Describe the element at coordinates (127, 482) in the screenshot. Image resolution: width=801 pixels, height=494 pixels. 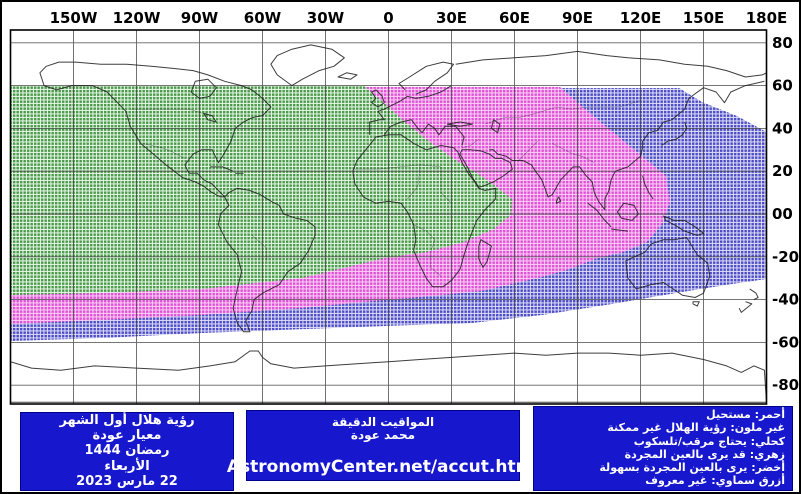
I see `event-info-line: 22 مارس 2023` at that location.